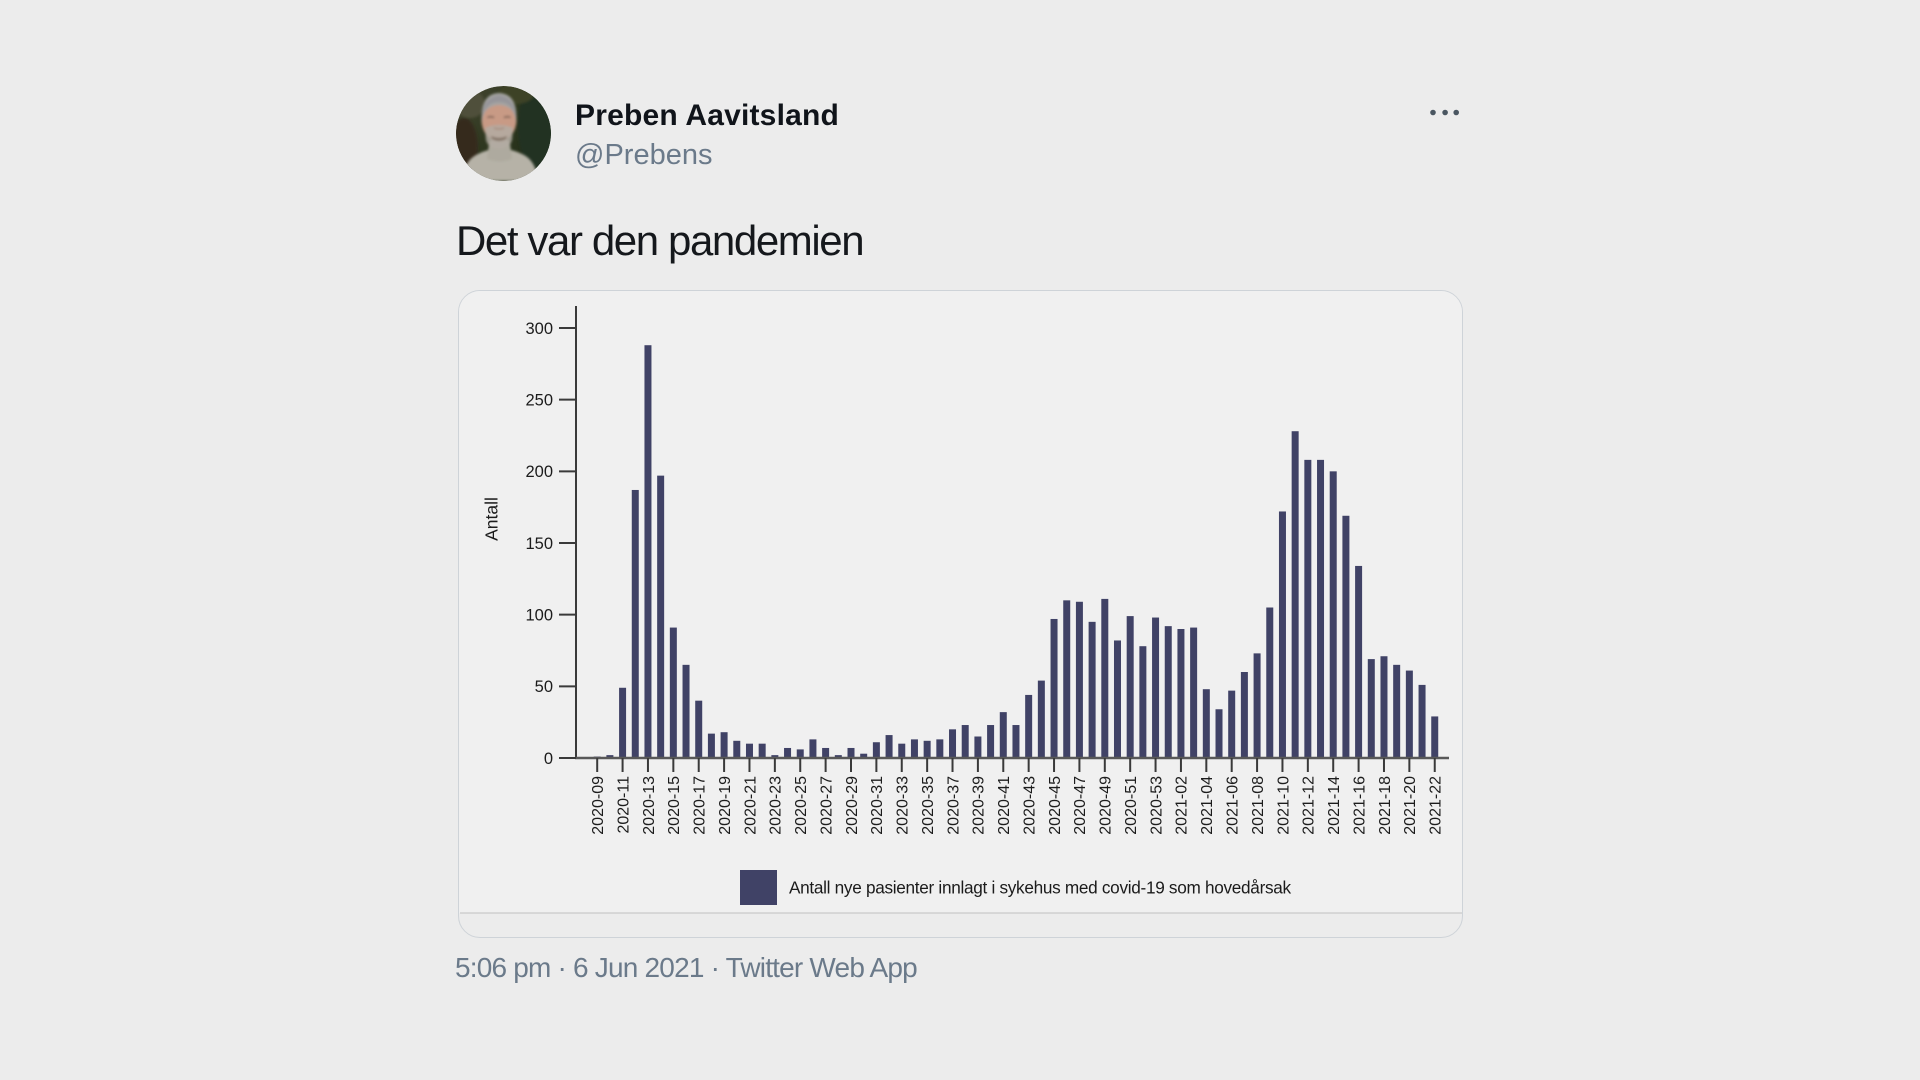 The width and height of the screenshot is (1920, 1080). What do you see at coordinates (1029, 805) in the screenshot?
I see `svg-text: 2020-43` at bounding box center [1029, 805].